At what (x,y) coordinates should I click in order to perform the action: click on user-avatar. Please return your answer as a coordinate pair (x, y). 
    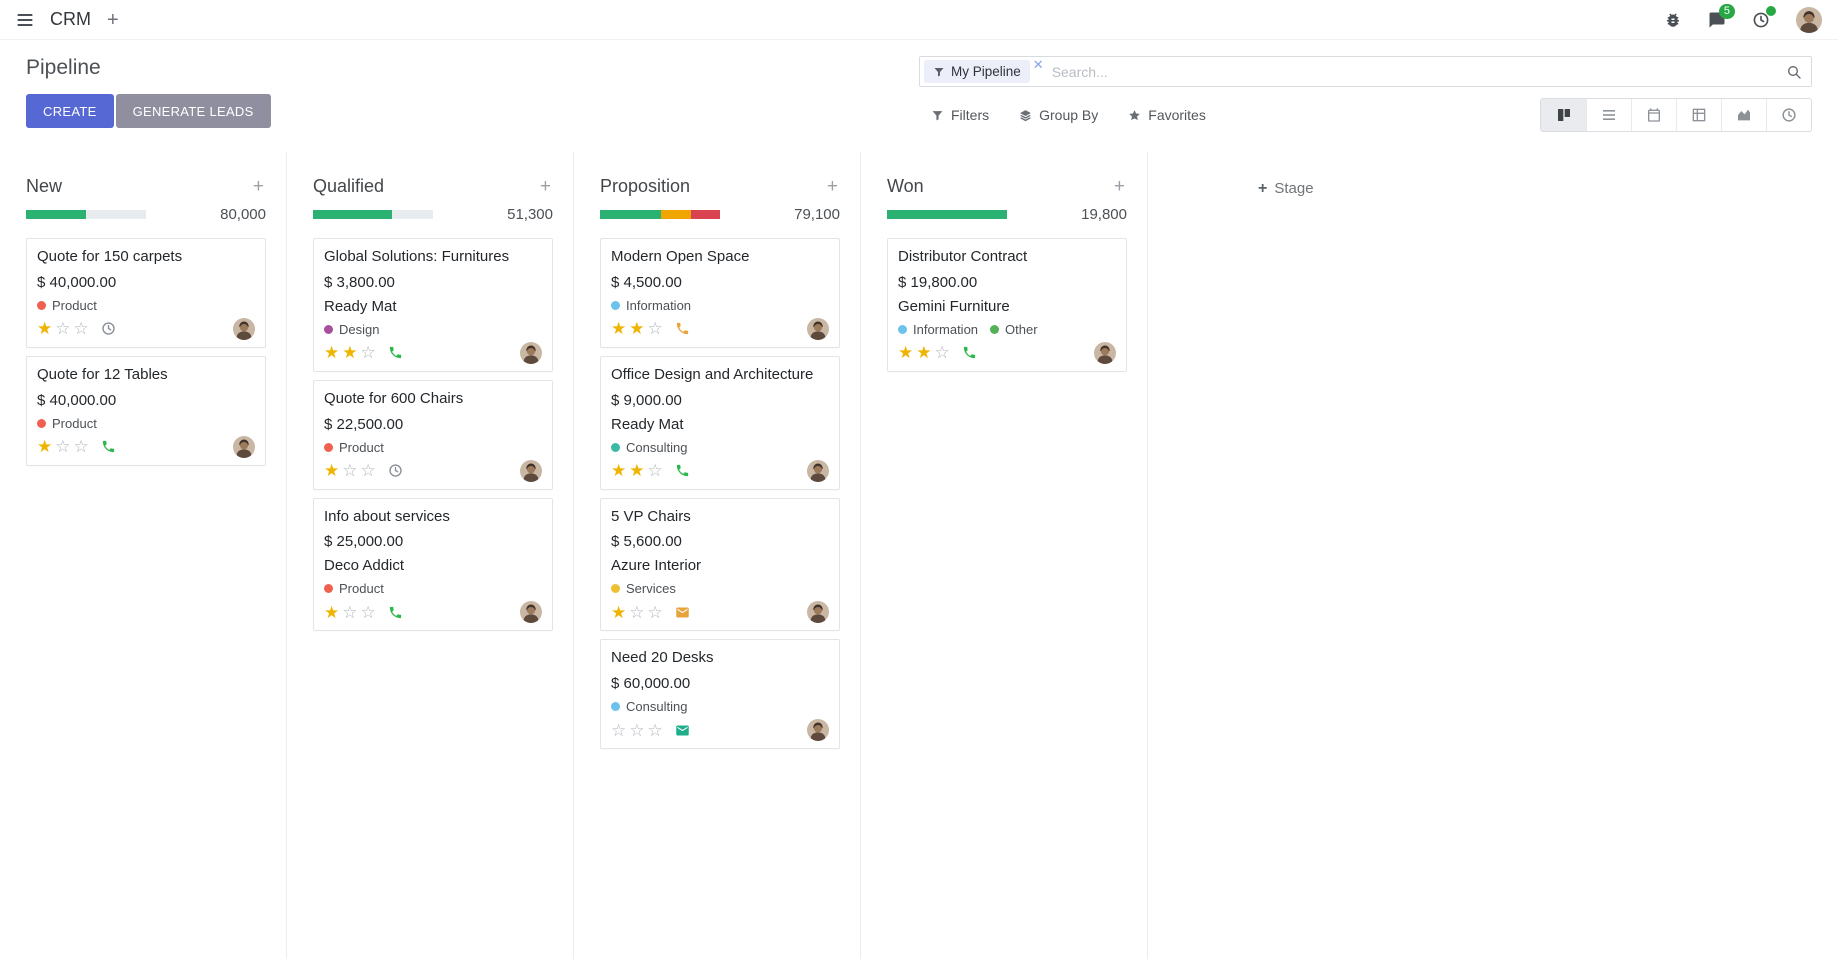
    Looking at the image, I should click on (1809, 19).